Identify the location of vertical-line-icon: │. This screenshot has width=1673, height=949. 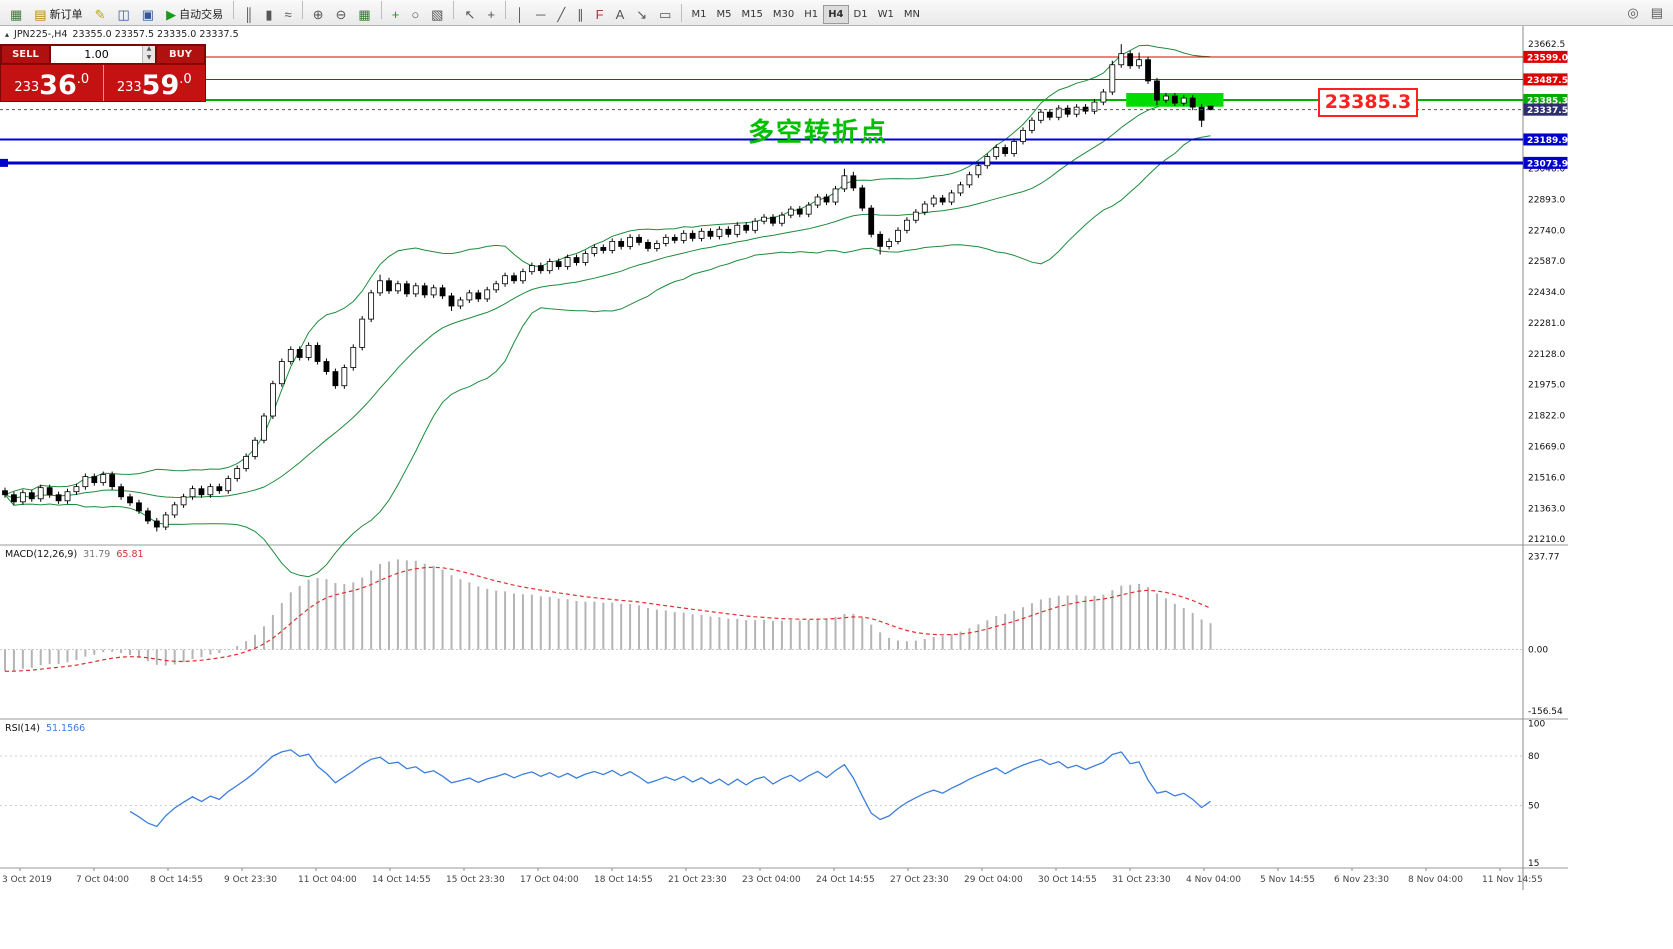
(520, 14).